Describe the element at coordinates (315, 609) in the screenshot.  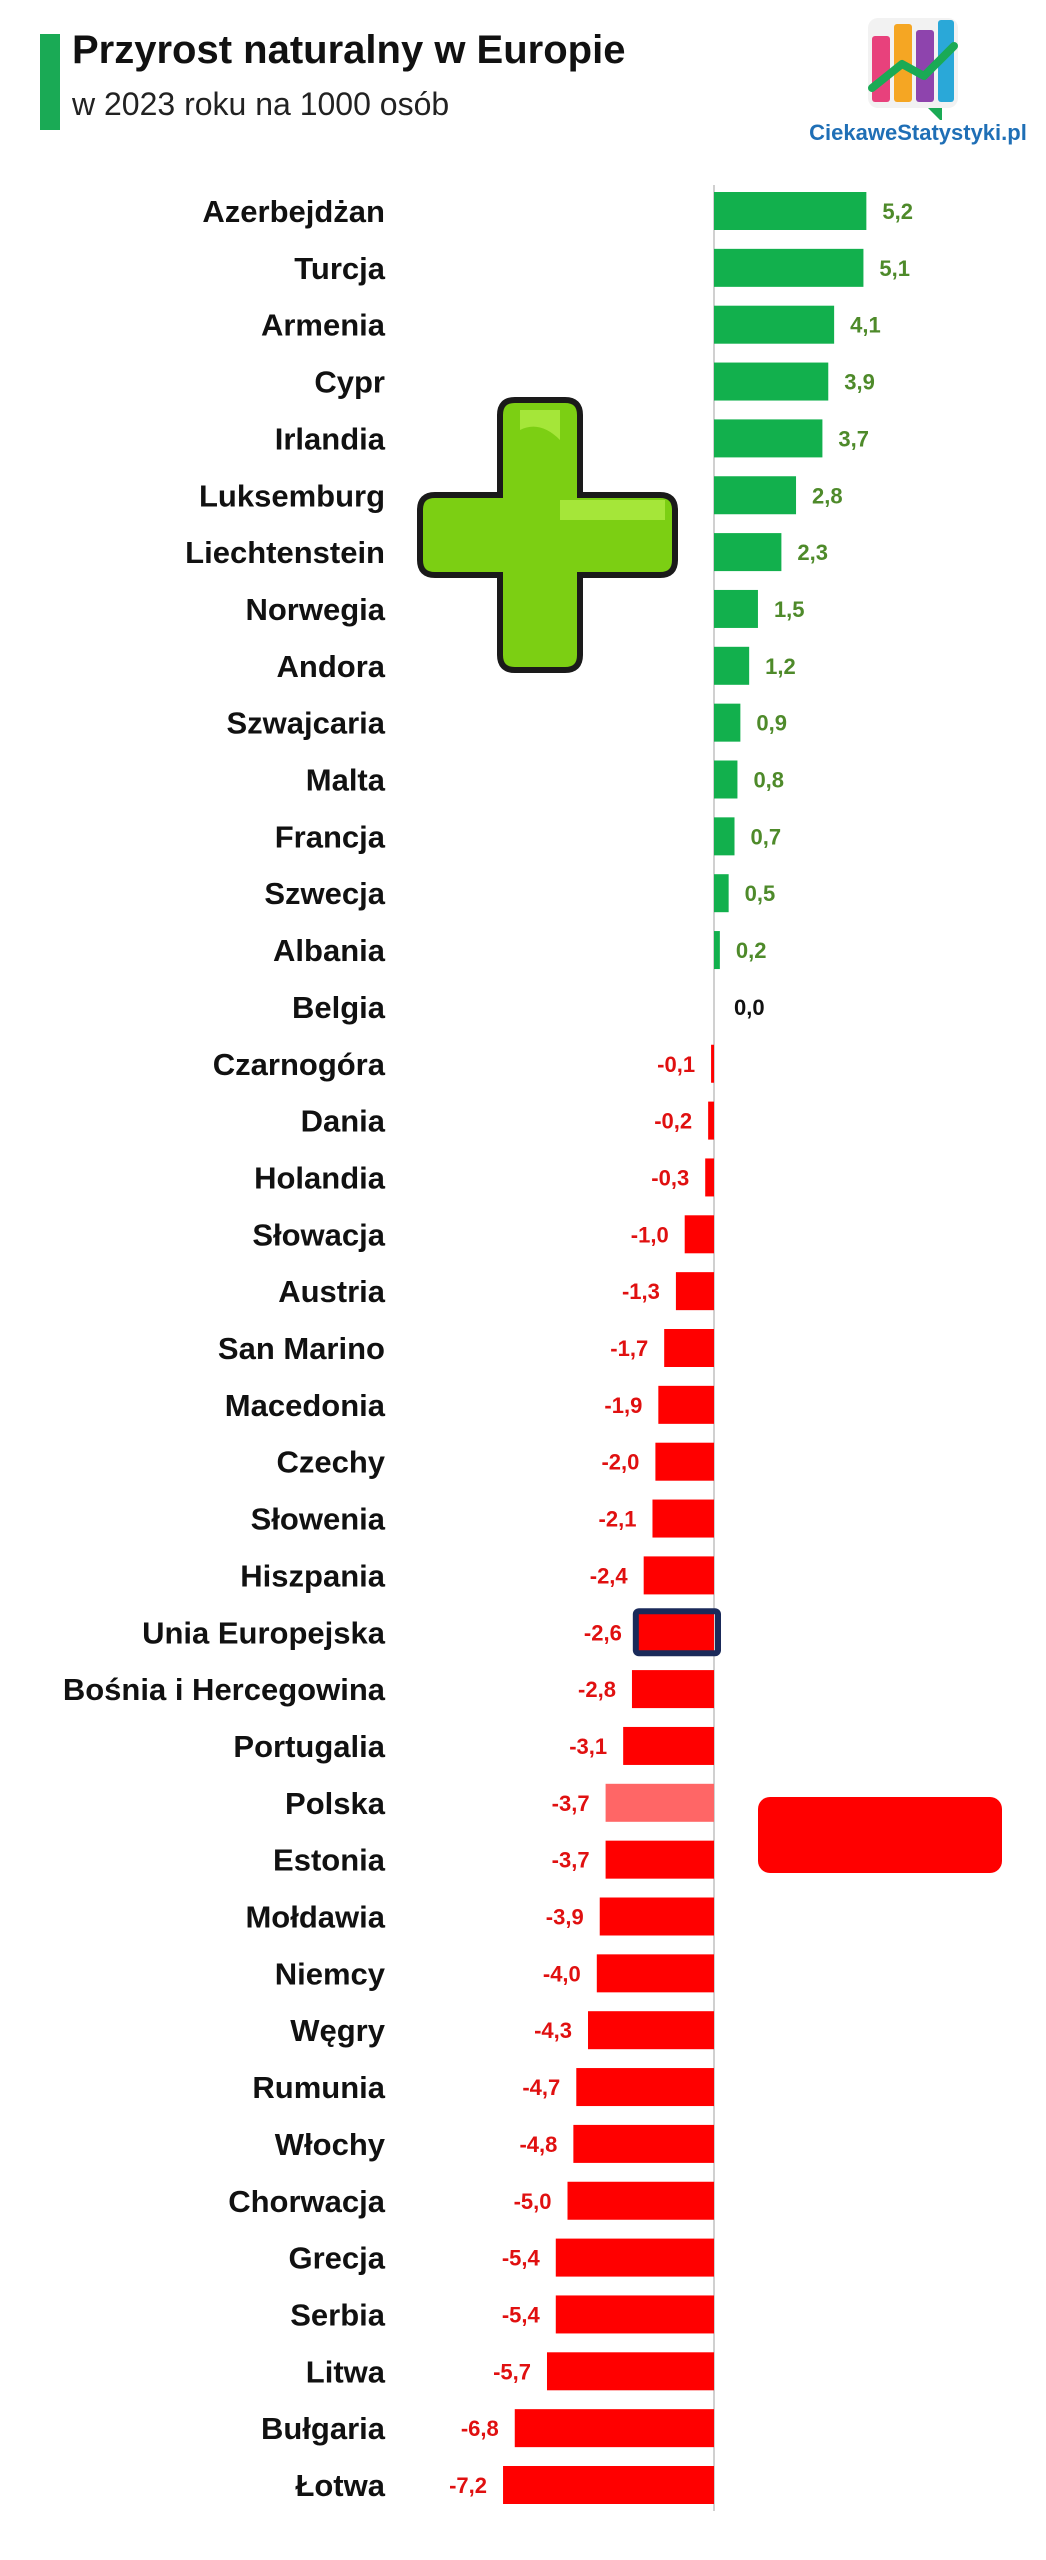
I see `category-label-norwegia: Norwegia` at that location.